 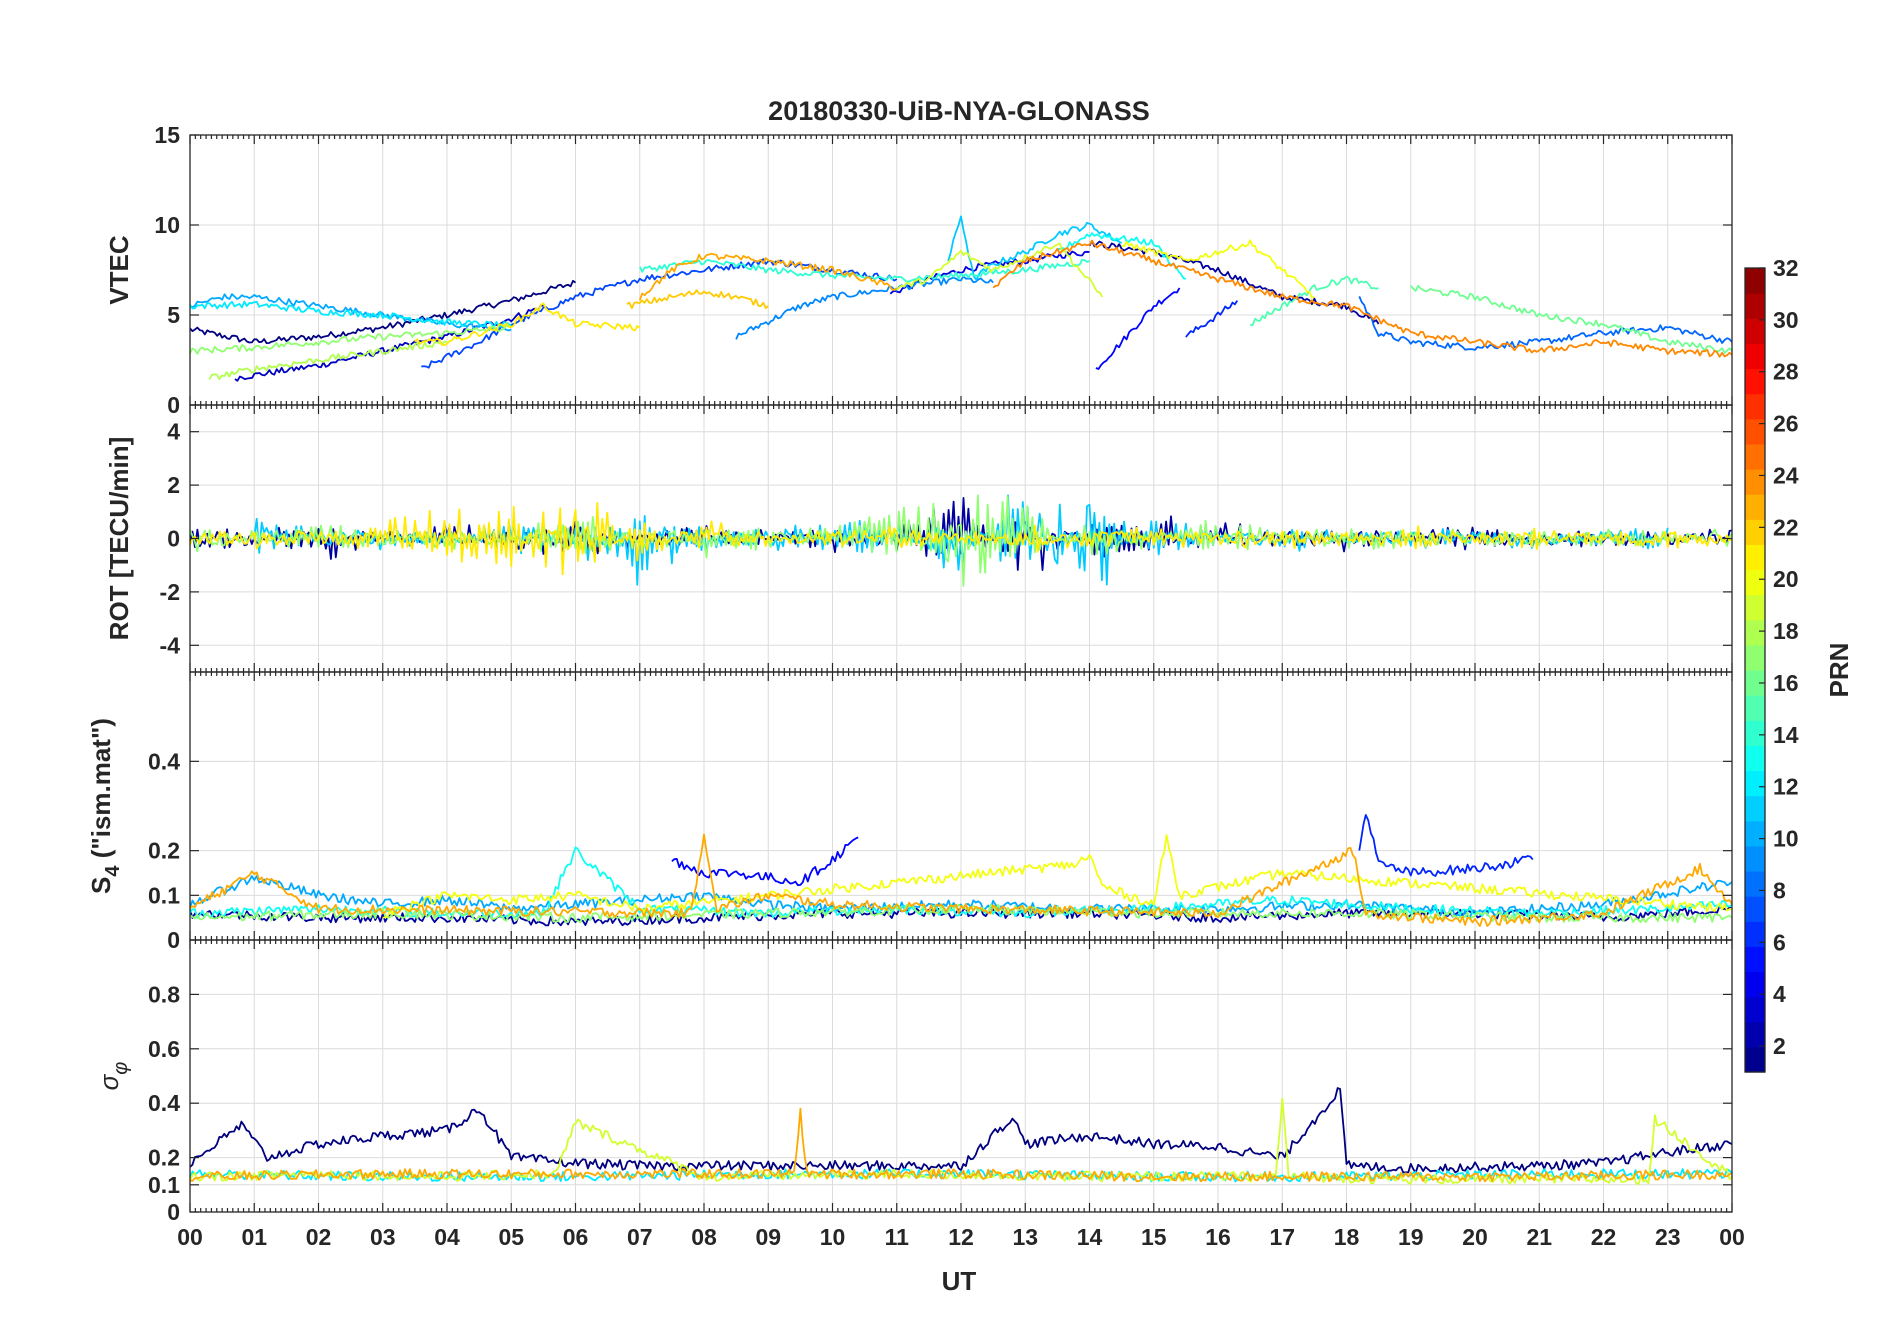 What do you see at coordinates (961, 540) in the screenshot?
I see `series-group-rot` at bounding box center [961, 540].